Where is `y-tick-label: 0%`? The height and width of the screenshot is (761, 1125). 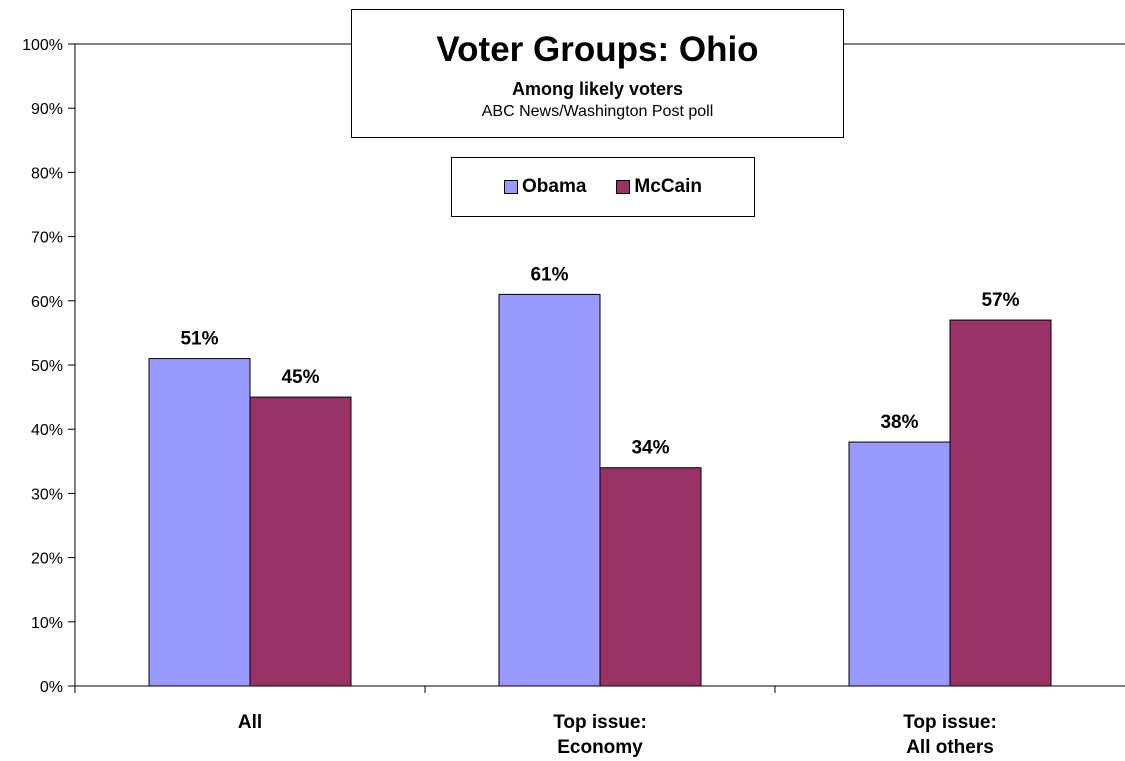 y-tick-label: 0% is located at coordinates (51, 687).